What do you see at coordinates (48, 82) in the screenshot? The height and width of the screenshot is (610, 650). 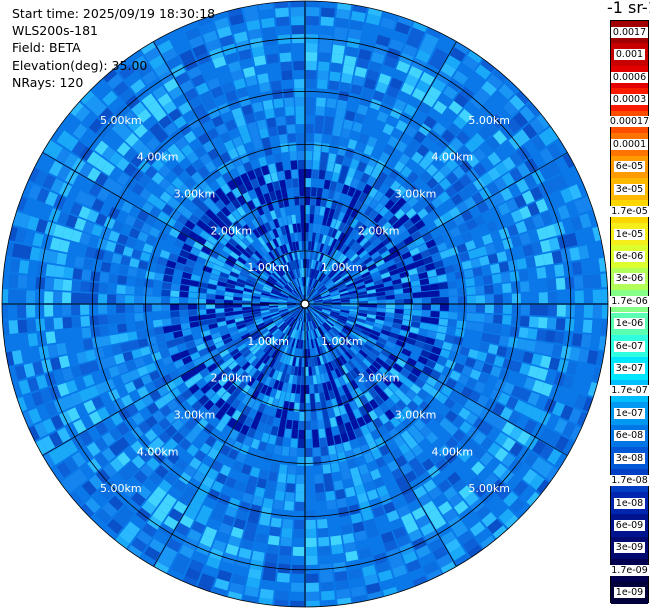 I see `nrays-text: NRays: 120` at bounding box center [48, 82].